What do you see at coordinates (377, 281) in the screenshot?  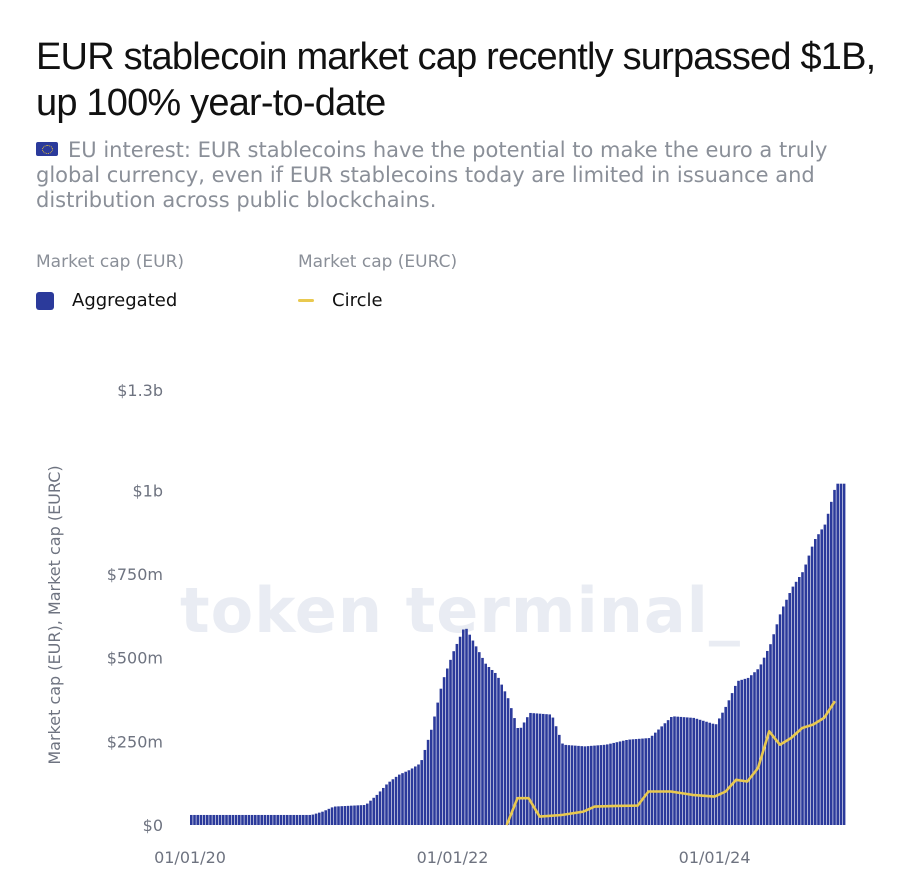 I see `legend-circle: Market cap (EURC) Circle` at bounding box center [377, 281].